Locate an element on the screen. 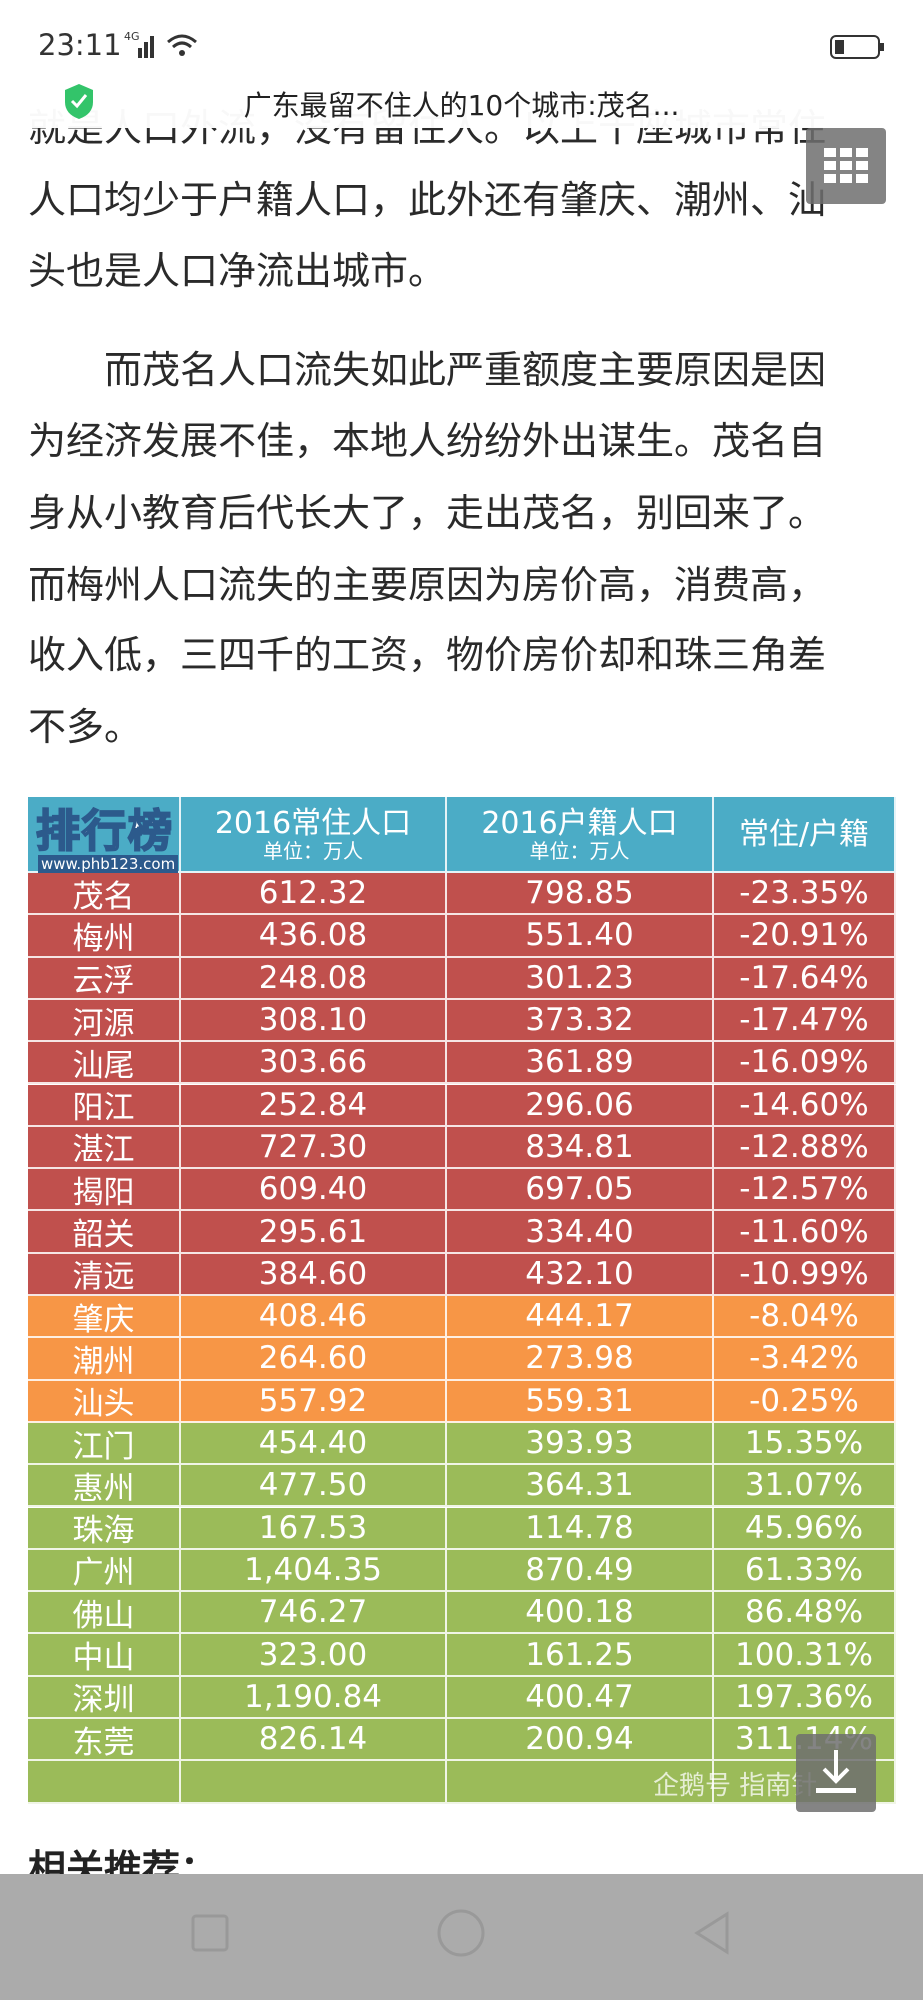 Image resolution: width=923 pixels, height=2004 pixels. header-cell: 2016户籍人口 单位：万人 is located at coordinates (580, 835).